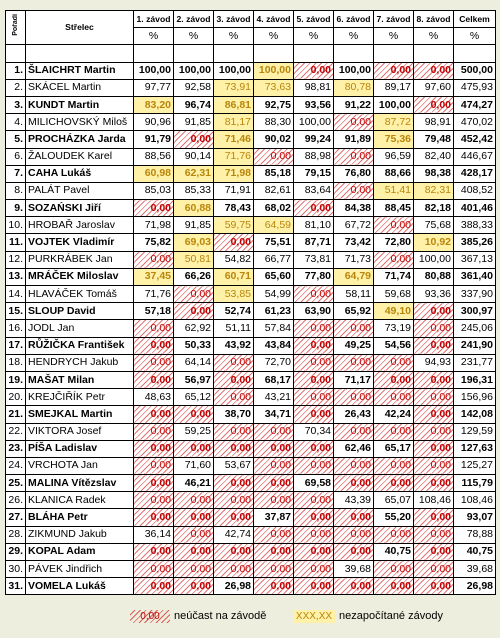 The width and height of the screenshot is (500, 638). Describe the element at coordinates (433, 294) in the screenshot. I see `race-score-cell: 93,36` at that location.